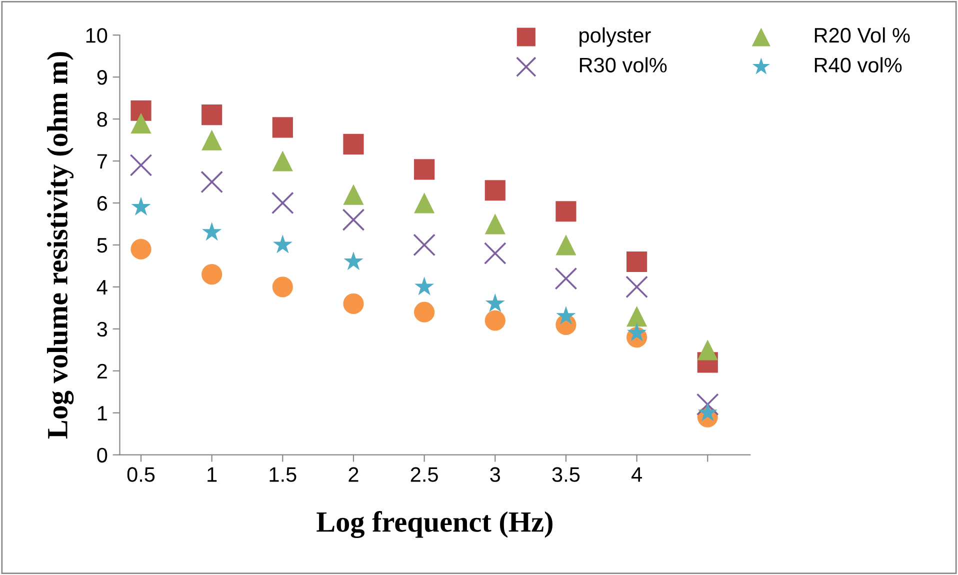 This screenshot has width=958, height=575. What do you see at coordinates (102, 371) in the screenshot?
I see `y-tick-label: 2` at bounding box center [102, 371].